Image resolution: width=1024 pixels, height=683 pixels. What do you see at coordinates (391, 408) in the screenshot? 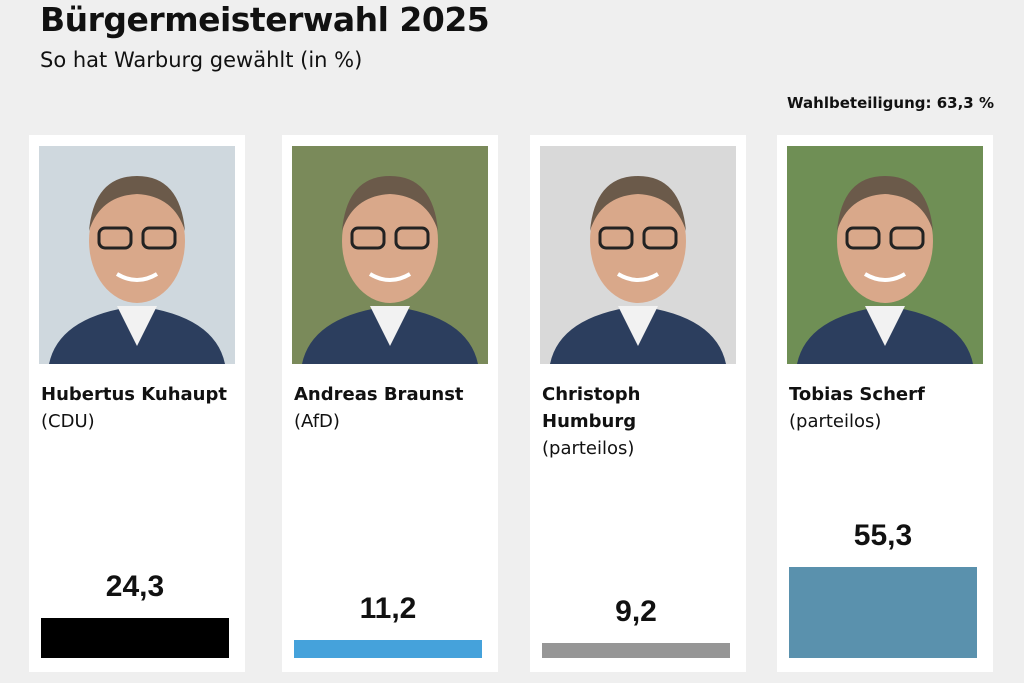
I see `candidate-name-block: Andreas Braunst (AfD)` at bounding box center [391, 408].